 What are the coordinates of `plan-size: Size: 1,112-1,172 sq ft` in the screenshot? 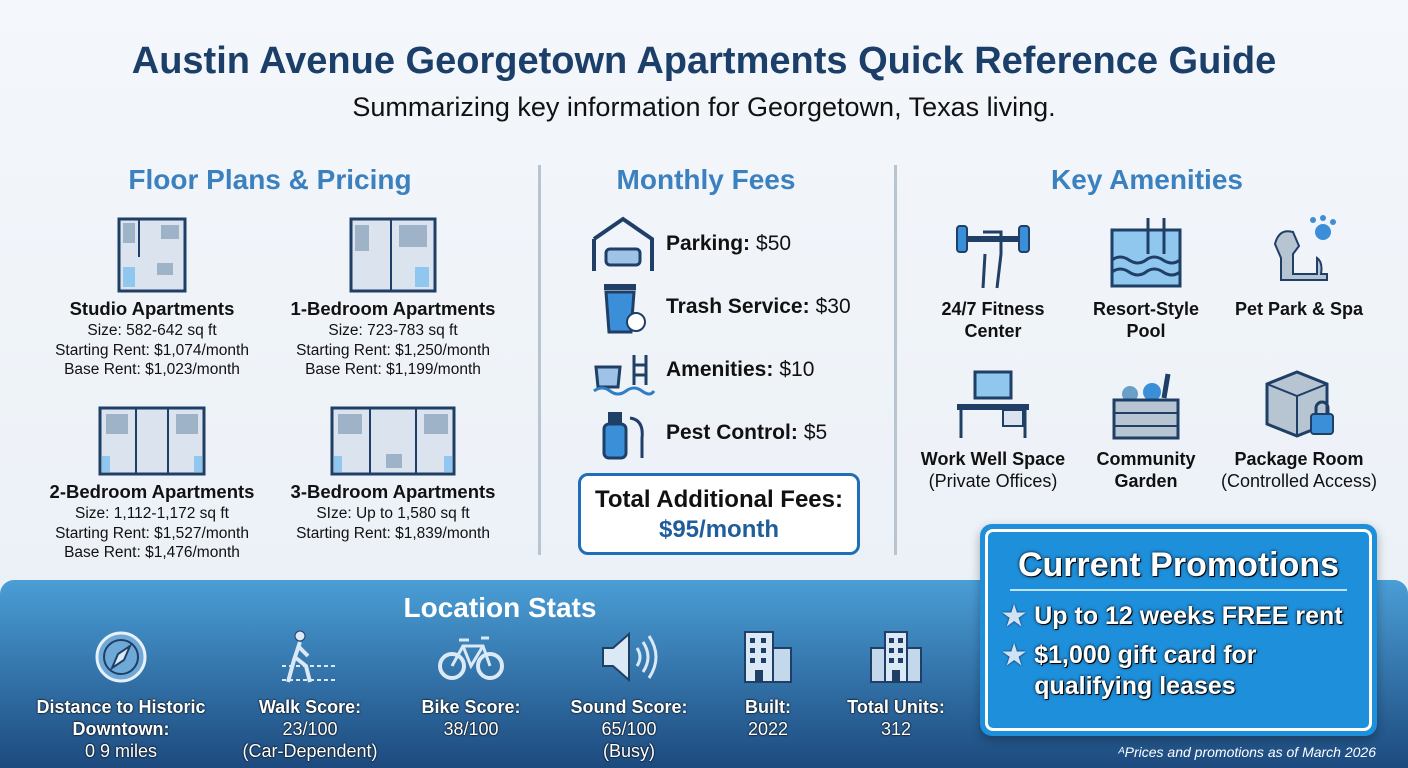 It's located at (152, 513).